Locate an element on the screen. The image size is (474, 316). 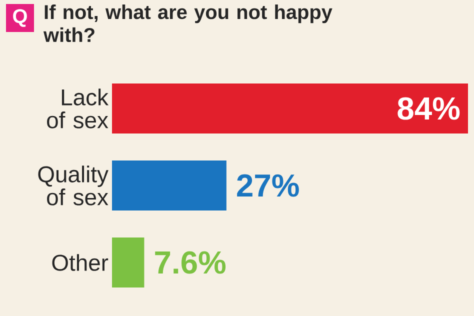
data-label: 84% is located at coordinates (429, 108).